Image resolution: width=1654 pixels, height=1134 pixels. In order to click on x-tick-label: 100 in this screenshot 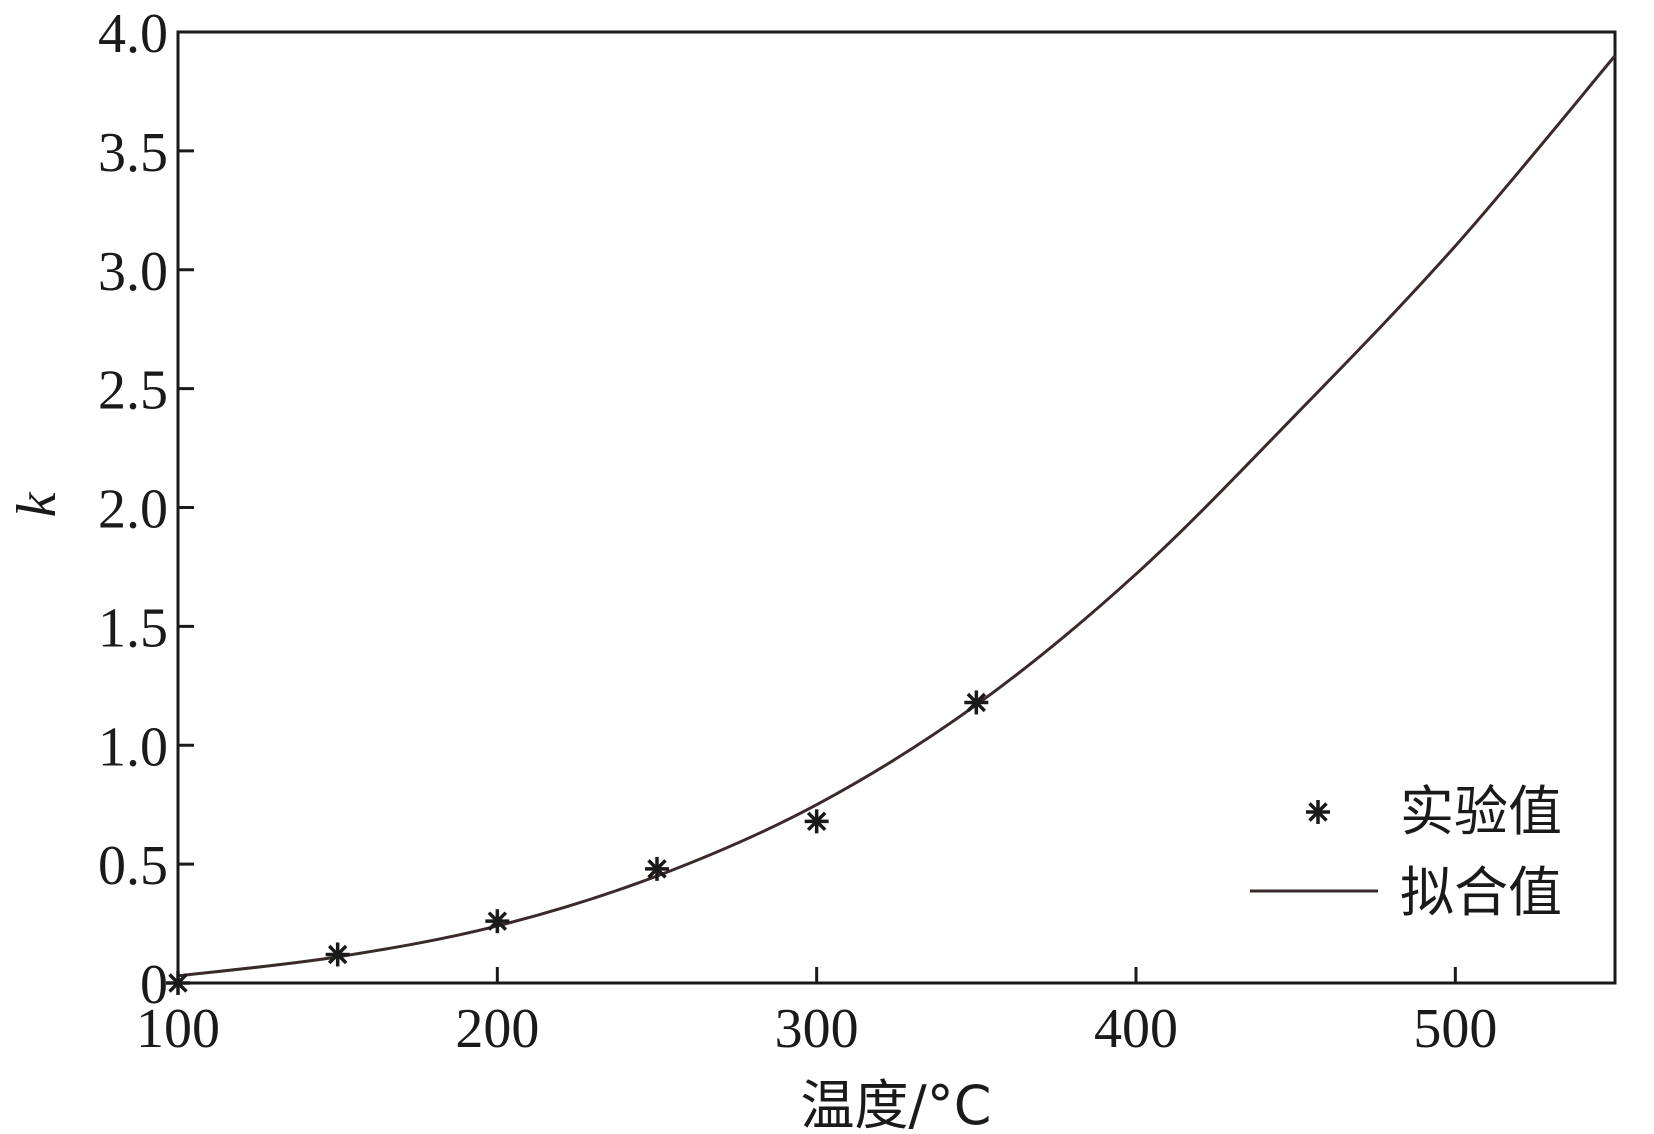, I will do `click(178, 1029)`.